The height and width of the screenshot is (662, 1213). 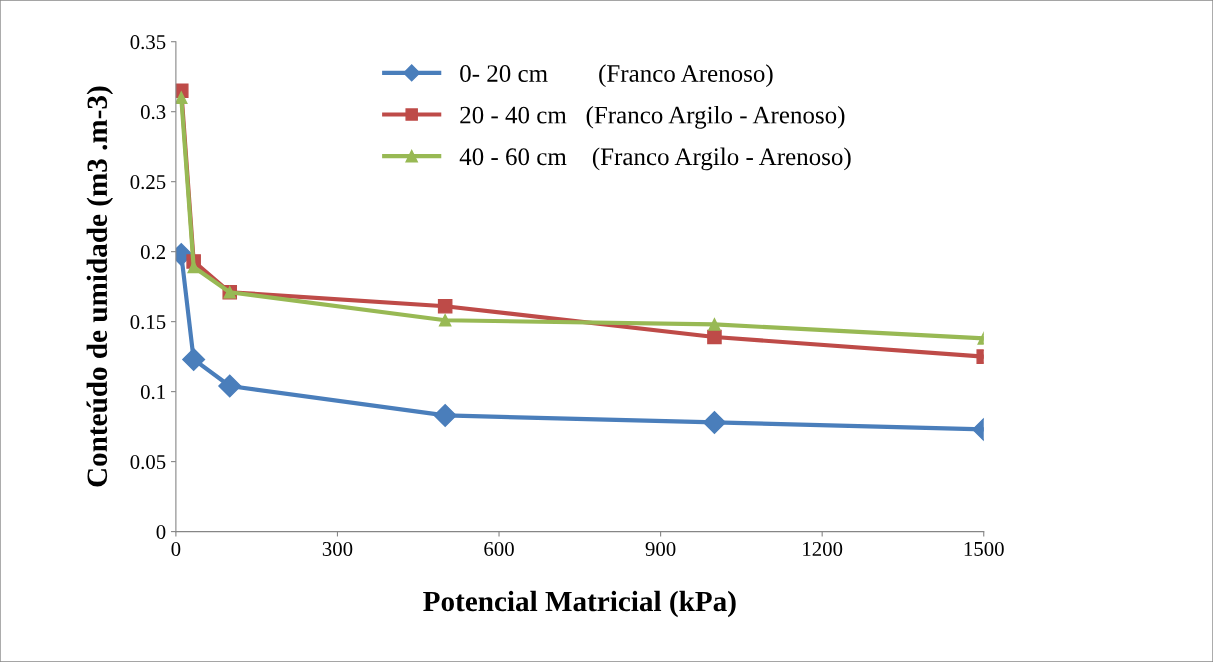 I want to click on y-axis-title: Conteúdo de umidade (m3 .m-3), so click(x=100, y=286).